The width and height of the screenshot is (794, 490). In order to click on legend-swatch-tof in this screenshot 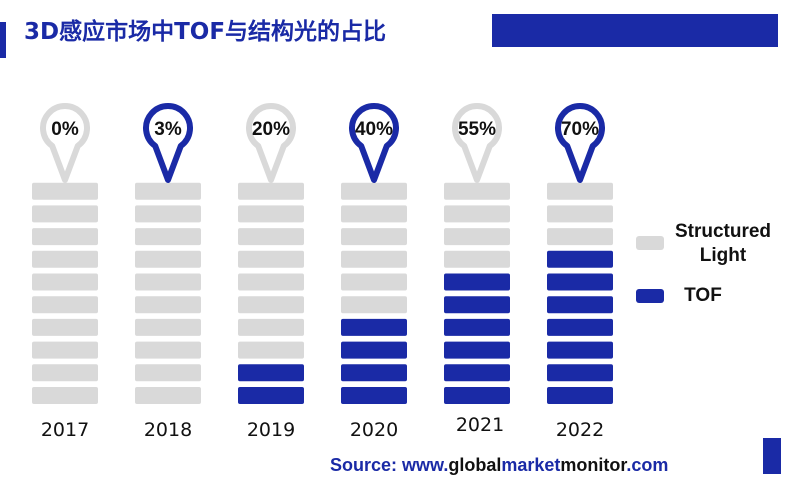, I will do `click(650, 296)`.